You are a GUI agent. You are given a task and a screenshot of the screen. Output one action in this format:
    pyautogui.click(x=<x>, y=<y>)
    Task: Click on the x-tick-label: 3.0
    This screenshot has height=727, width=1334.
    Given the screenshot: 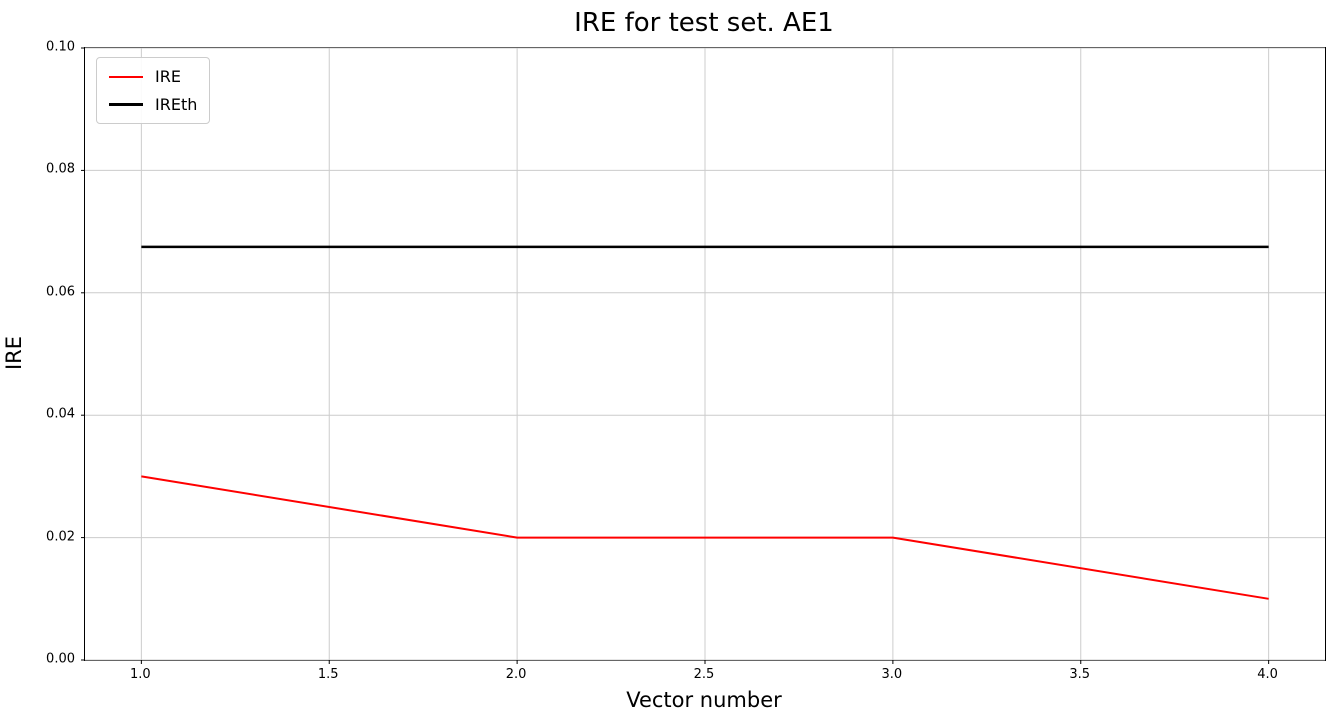 What is the action you would take?
    pyautogui.click(x=892, y=674)
    